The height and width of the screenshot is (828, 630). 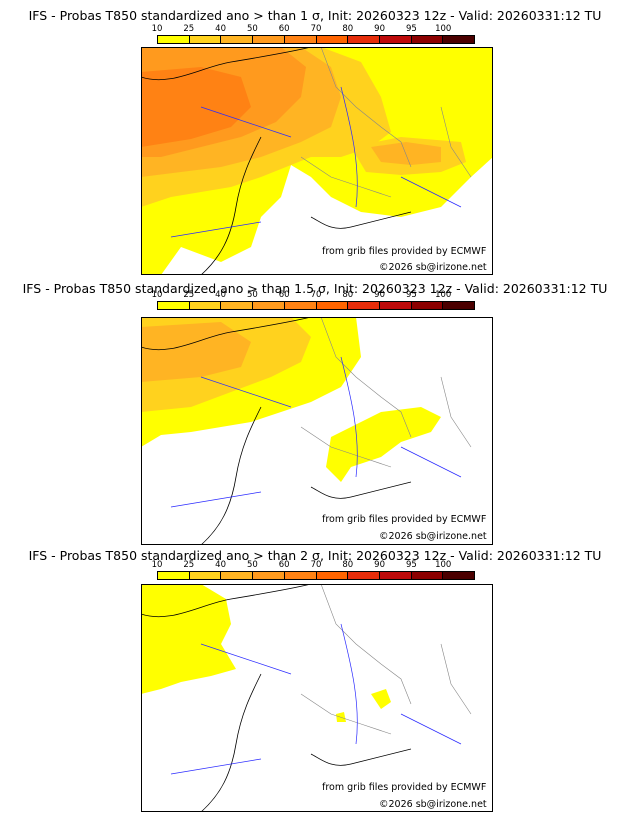 What do you see at coordinates (404, 787) in the screenshot?
I see `panel-3-credit-source: from grib files provided by ECMWF` at bounding box center [404, 787].